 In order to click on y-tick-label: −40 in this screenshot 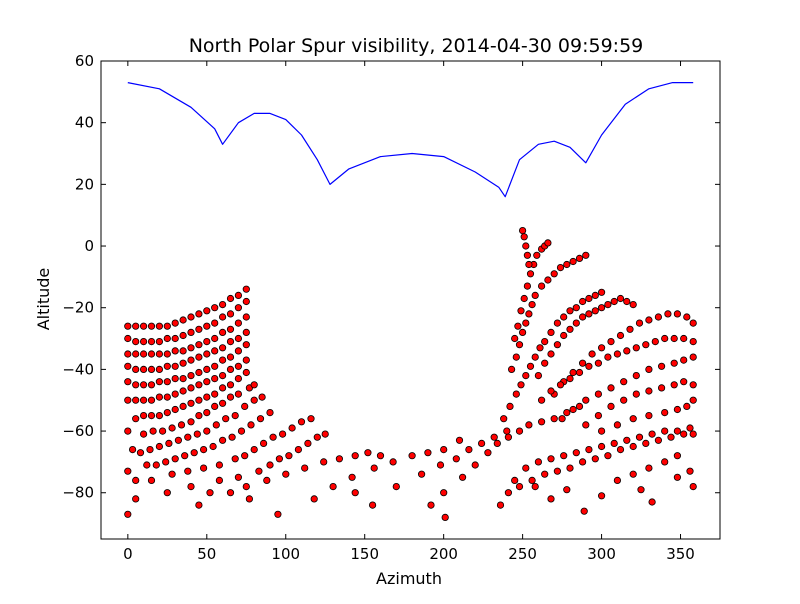, I will do `click(78, 369)`.